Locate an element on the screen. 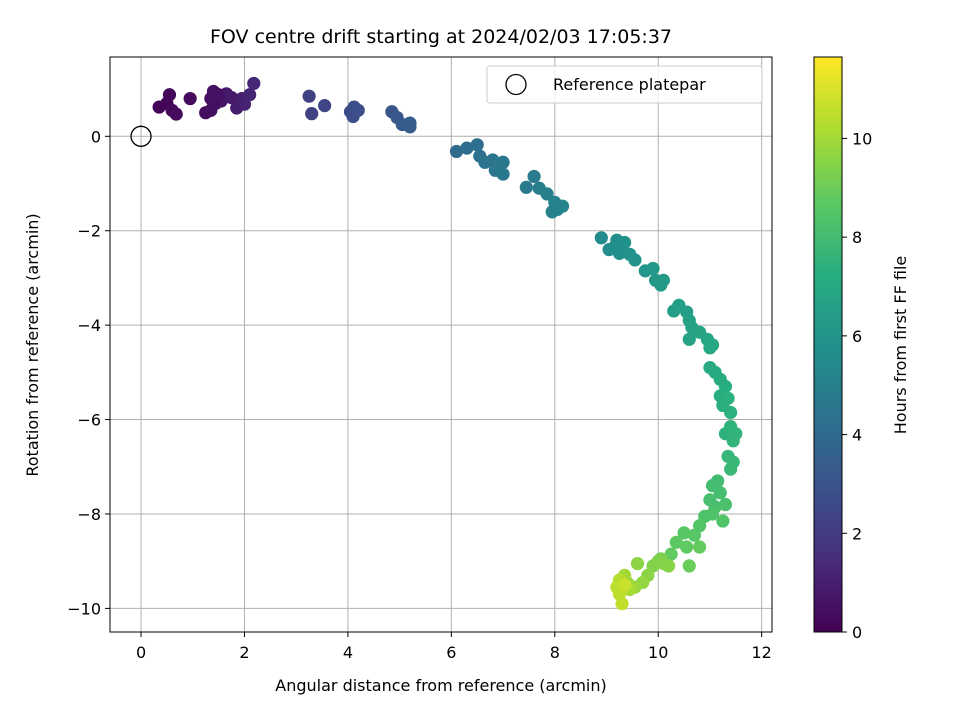  y-tick-label: −10 is located at coordinates (84, 608).